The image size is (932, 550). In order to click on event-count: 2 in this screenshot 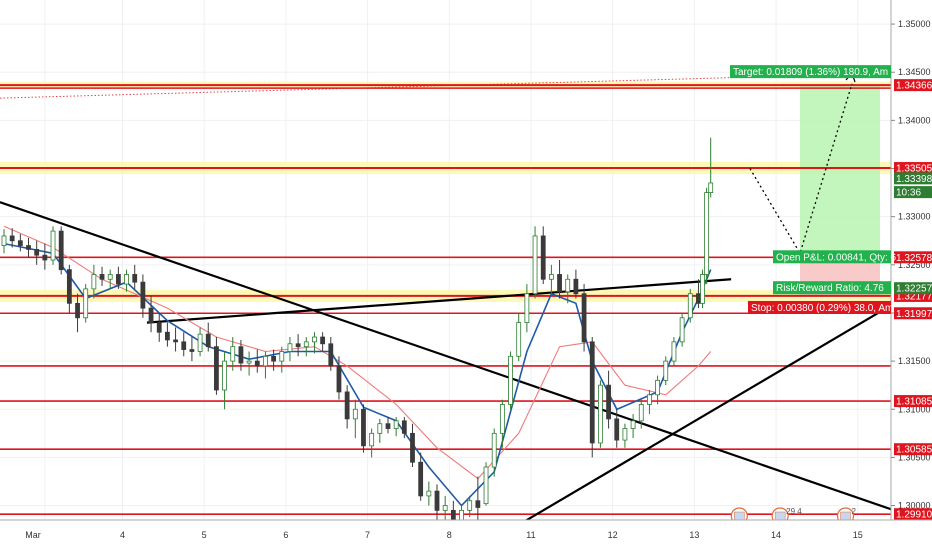, I will do `click(854, 511)`.